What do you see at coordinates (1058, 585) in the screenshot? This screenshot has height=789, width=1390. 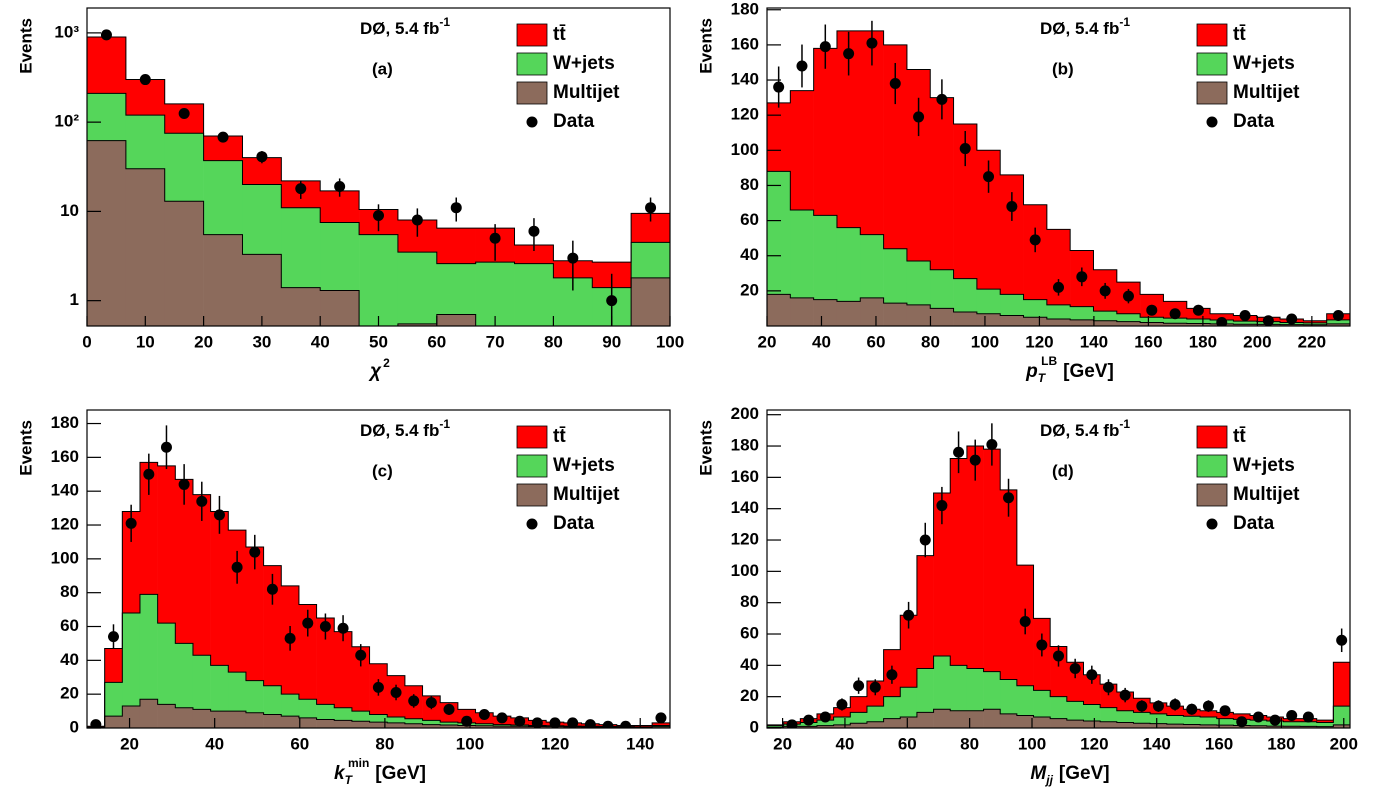 I see `stack-outline` at bounding box center [1058, 585].